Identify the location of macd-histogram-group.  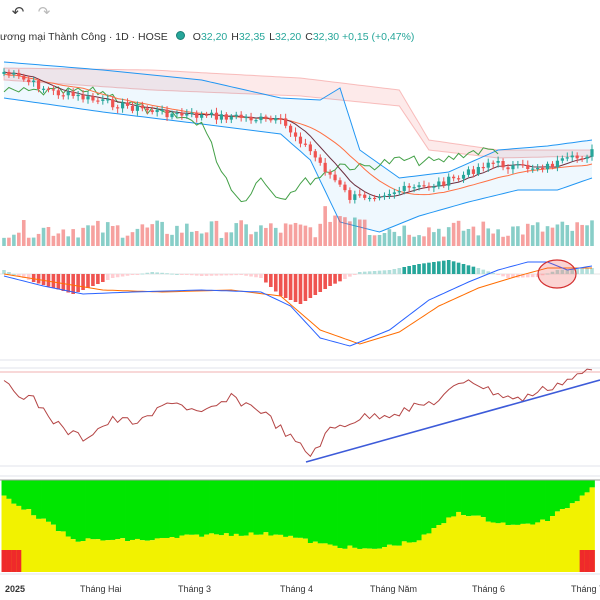
(298, 282).